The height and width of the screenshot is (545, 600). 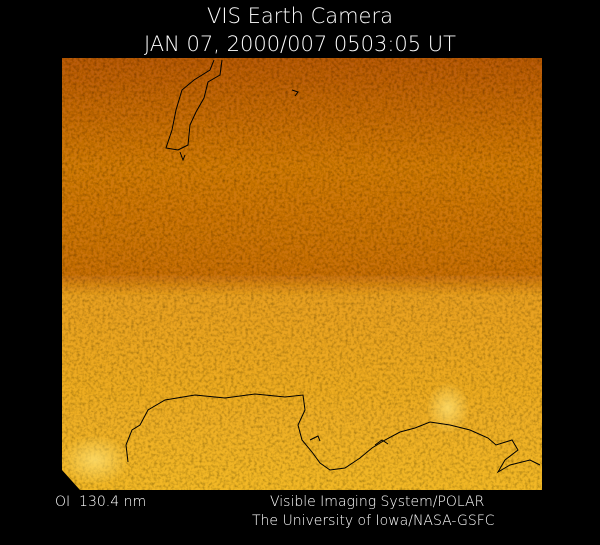 I want to click on wavelength: OI 130.4 nm, so click(x=101, y=502).